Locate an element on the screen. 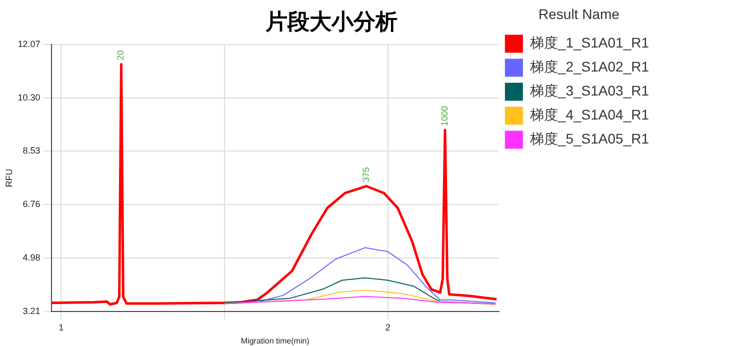  legend-title: Result Name is located at coordinates (579, 14).